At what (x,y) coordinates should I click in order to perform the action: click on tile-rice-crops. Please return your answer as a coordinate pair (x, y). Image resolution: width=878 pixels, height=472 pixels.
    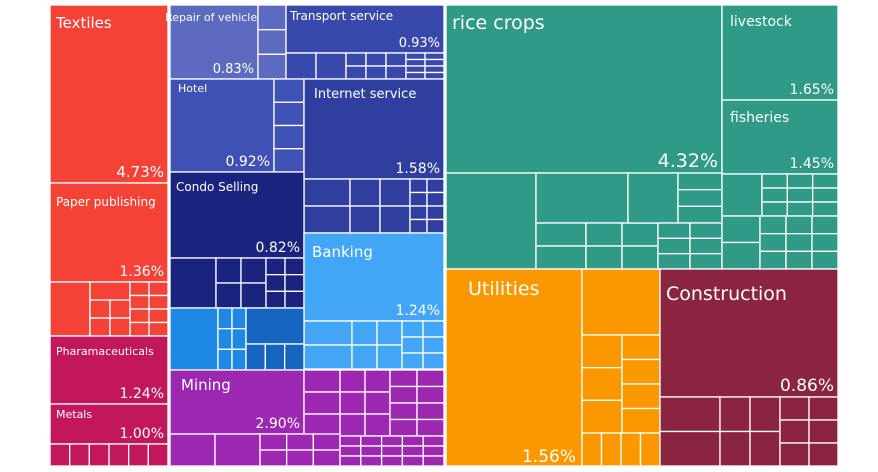
    Looking at the image, I should click on (584, 89).